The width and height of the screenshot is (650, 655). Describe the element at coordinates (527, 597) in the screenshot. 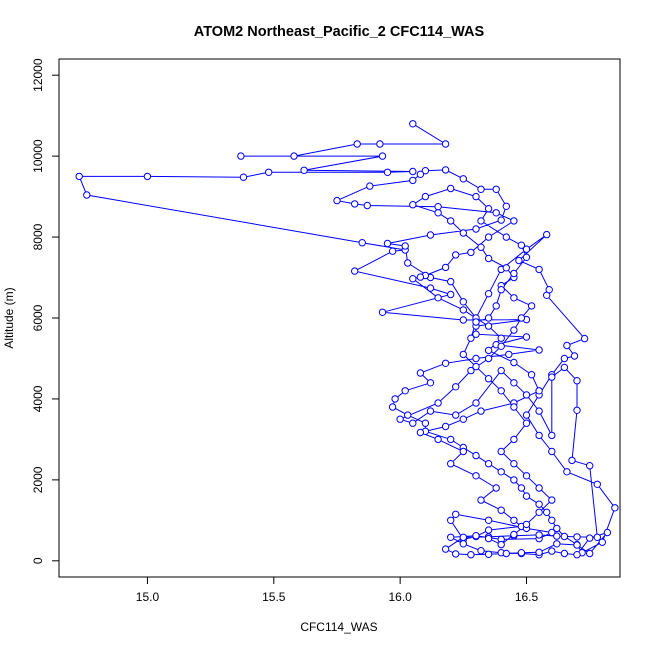

I see `x-tick-label: 16.5` at that location.